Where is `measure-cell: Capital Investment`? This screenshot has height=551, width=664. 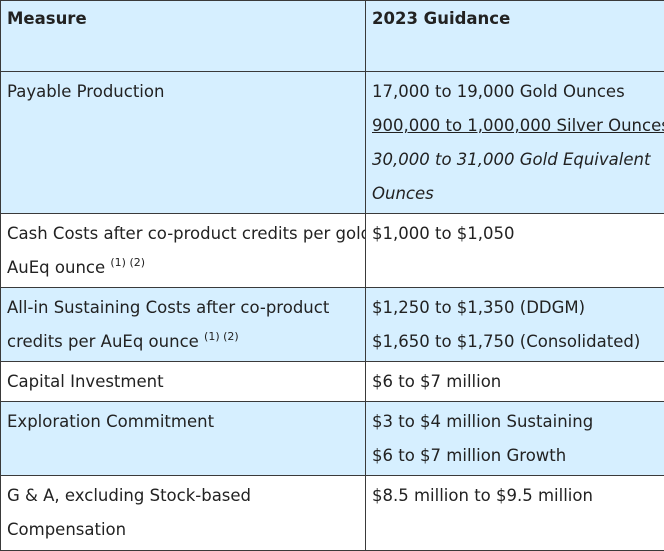 measure-cell: Capital Investment is located at coordinates (183, 382).